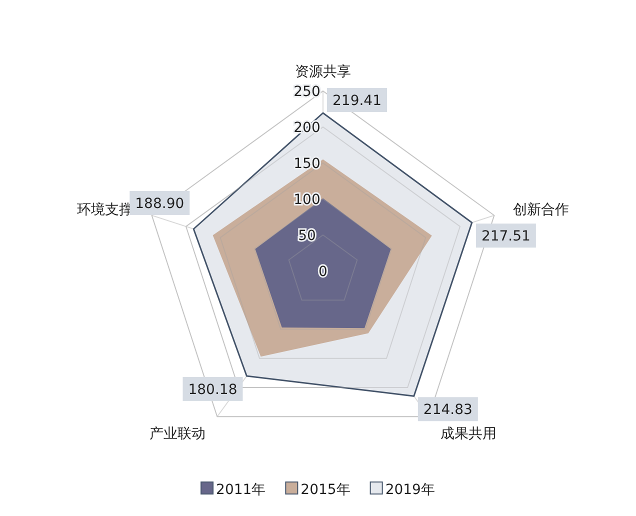 This screenshot has height=516, width=636. What do you see at coordinates (468, 434) in the screenshot?
I see `spoke-label: 成果共用` at bounding box center [468, 434].